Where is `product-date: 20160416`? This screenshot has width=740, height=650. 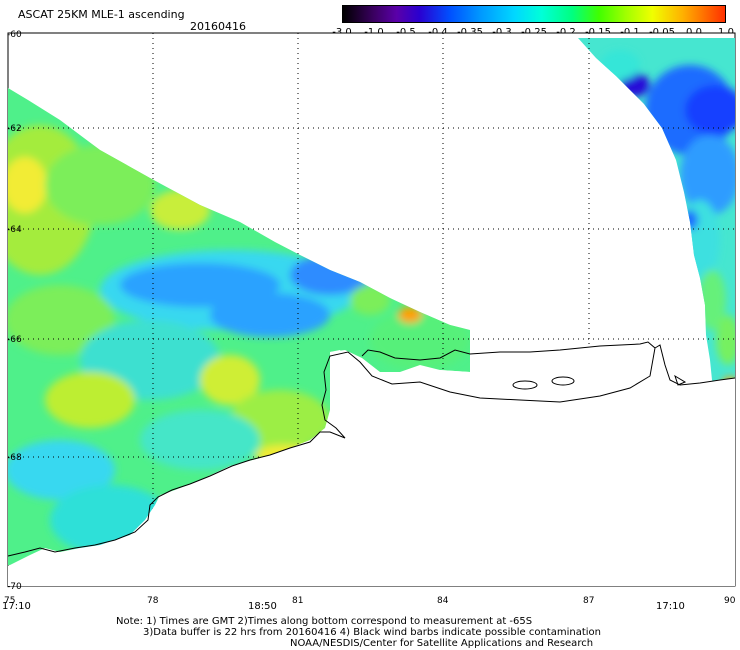
product-date: 20160416 is located at coordinates (218, 26).